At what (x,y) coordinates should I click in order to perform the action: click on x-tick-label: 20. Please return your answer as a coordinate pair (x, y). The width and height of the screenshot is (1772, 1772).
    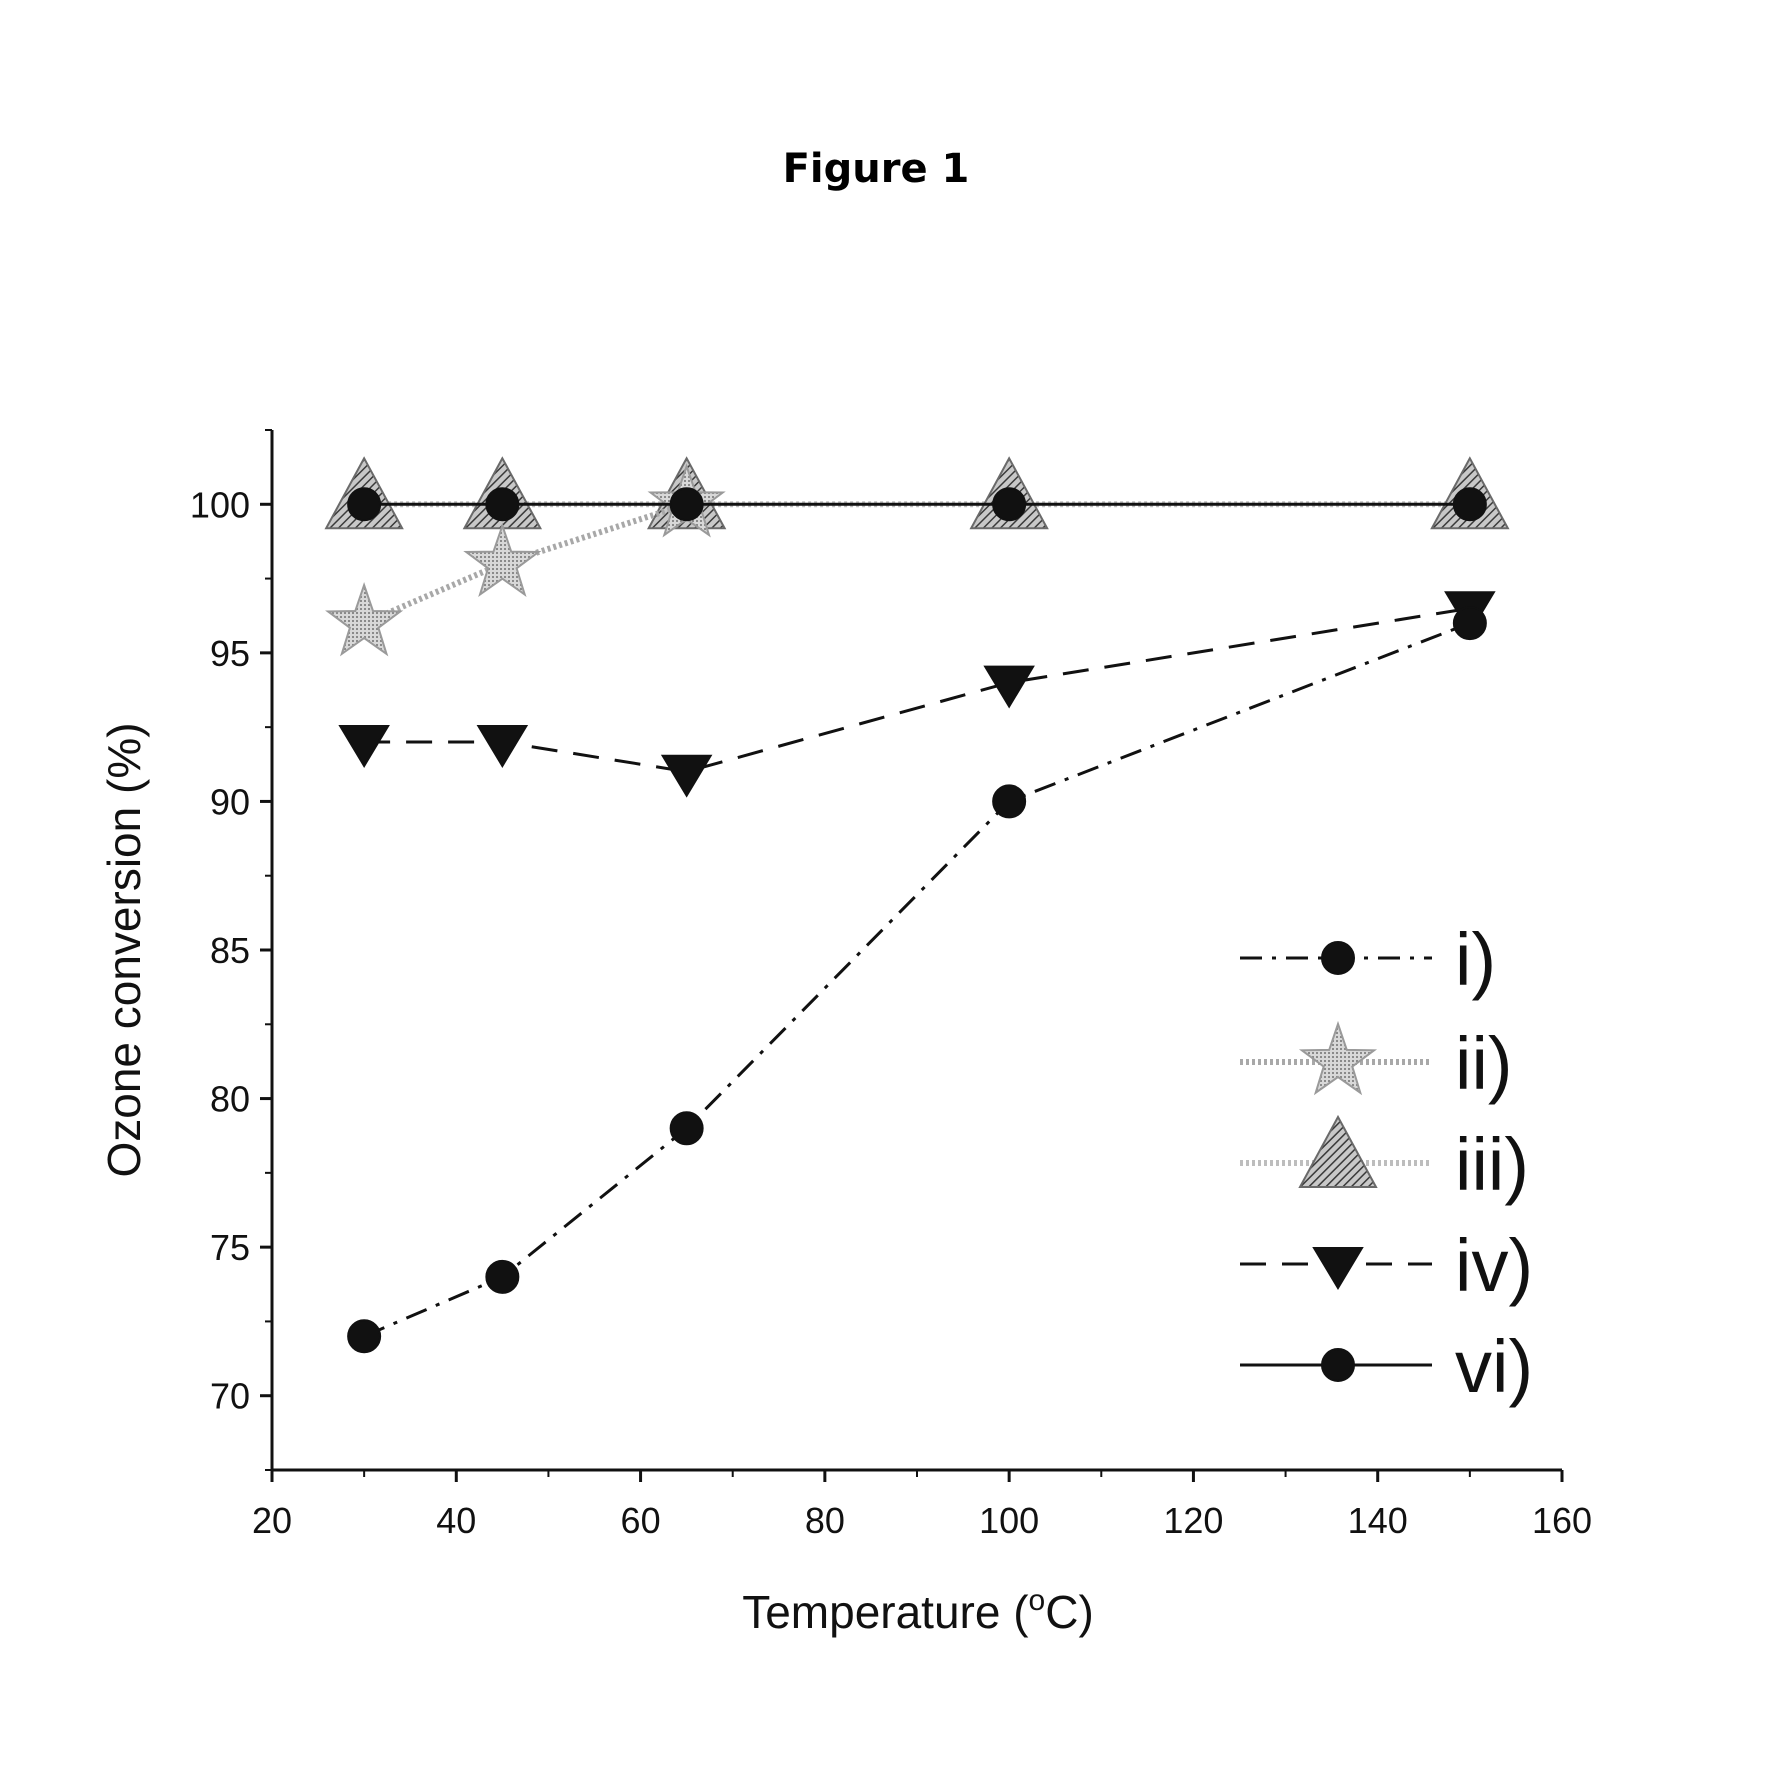
    Looking at the image, I should click on (272, 1520).